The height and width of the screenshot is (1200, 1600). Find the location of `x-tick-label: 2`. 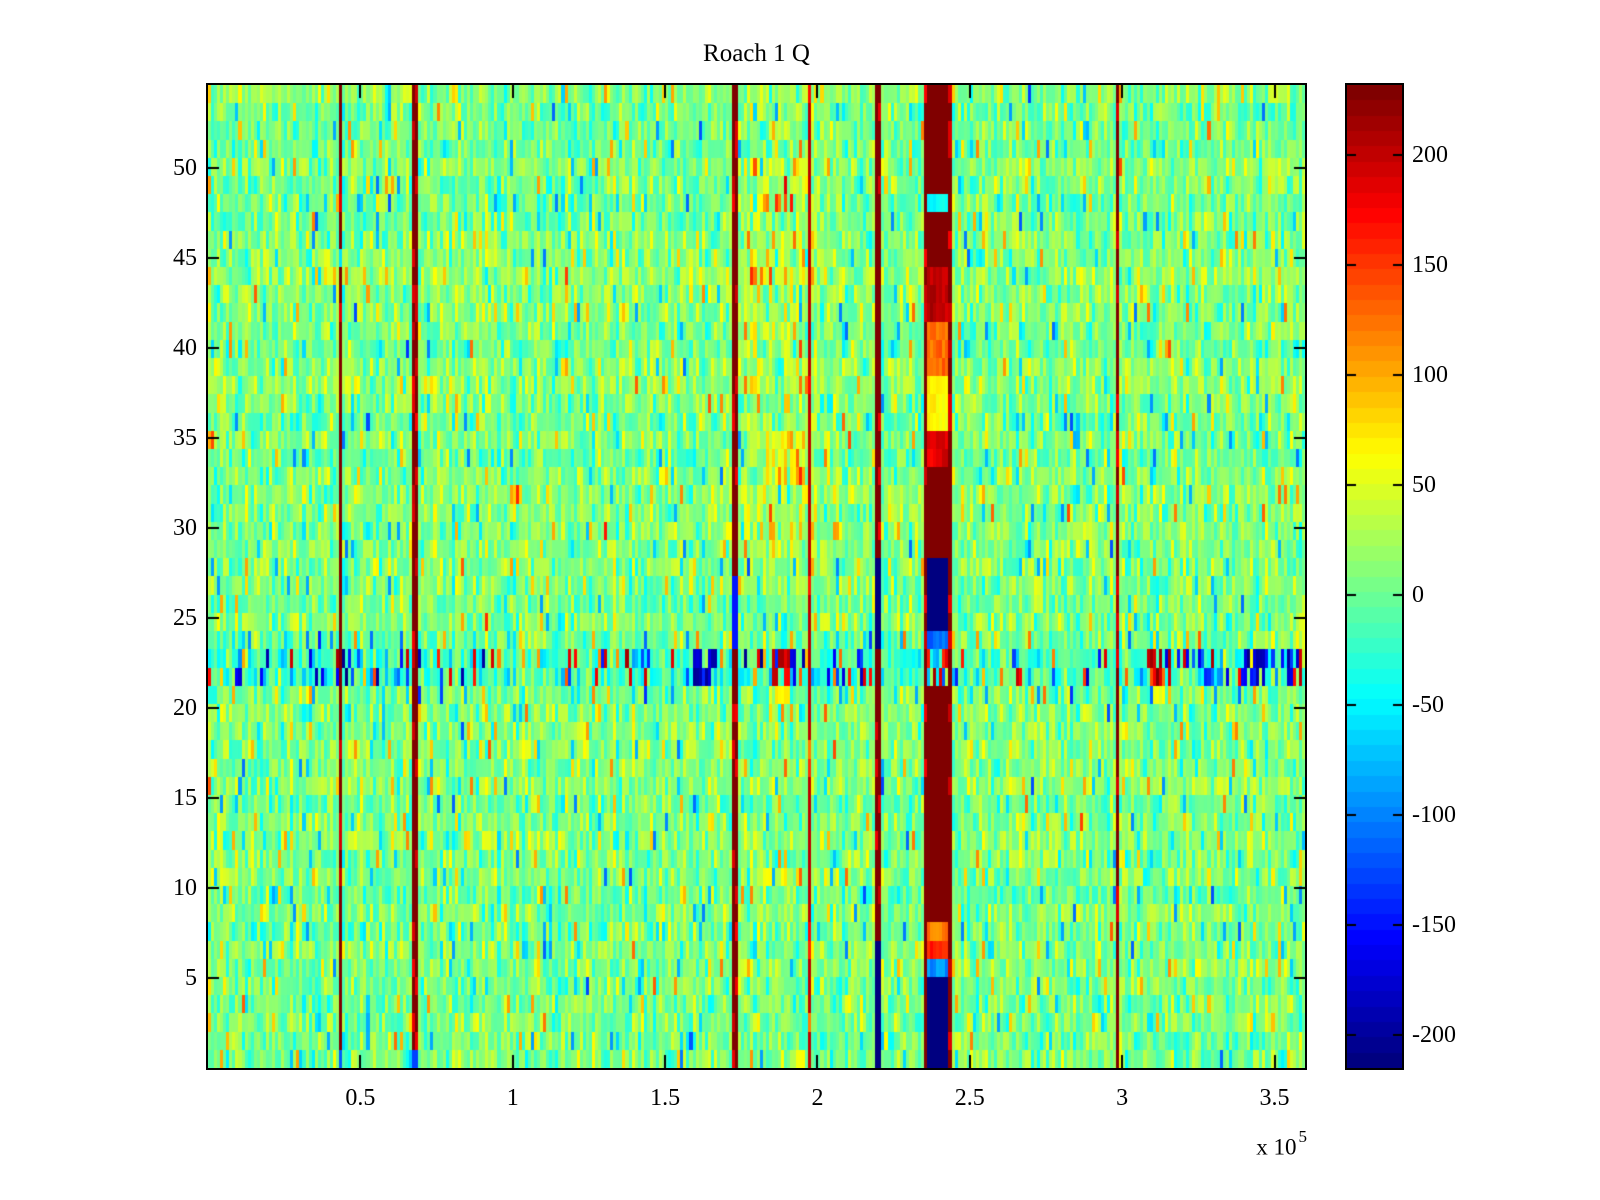

x-tick-label: 2 is located at coordinates (817, 1098).